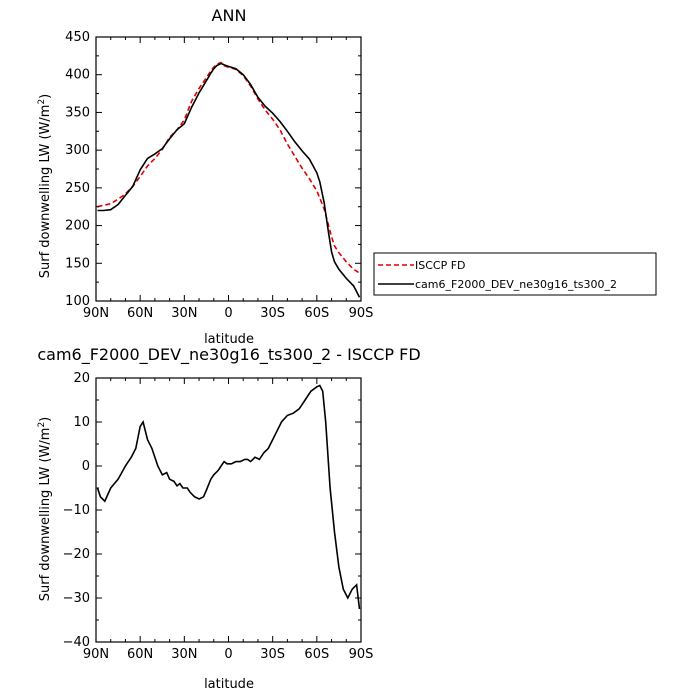 The width and height of the screenshot is (694, 694). Describe the element at coordinates (272, 313) in the screenshot. I see `top-x-tick-label: 30S` at that location.